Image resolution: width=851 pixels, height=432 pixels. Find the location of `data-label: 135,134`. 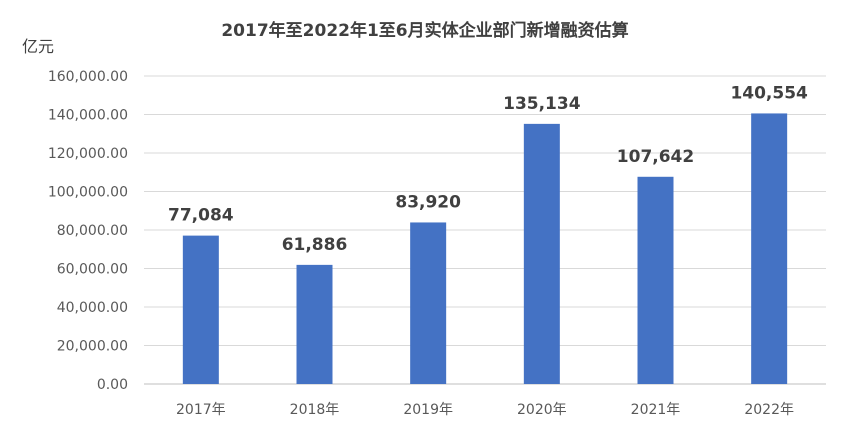

data-label: 135,134 is located at coordinates (542, 104).